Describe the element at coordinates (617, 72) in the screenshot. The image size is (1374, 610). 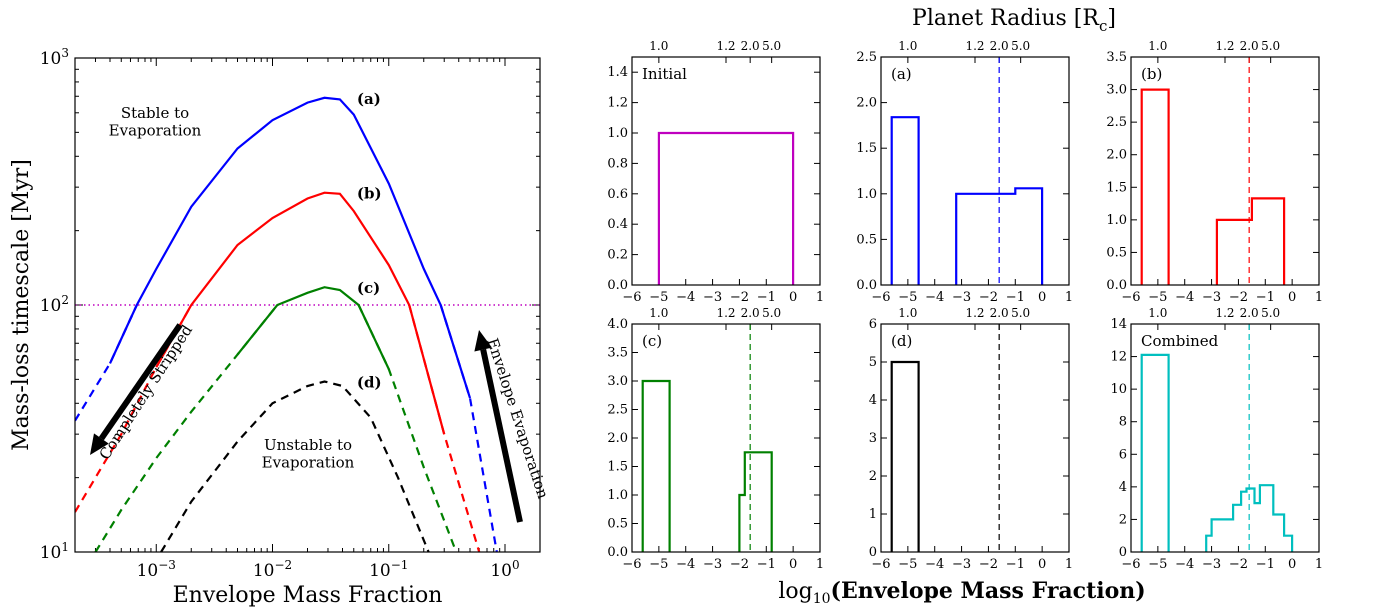
I see `y-tick-label: 1.4` at that location.